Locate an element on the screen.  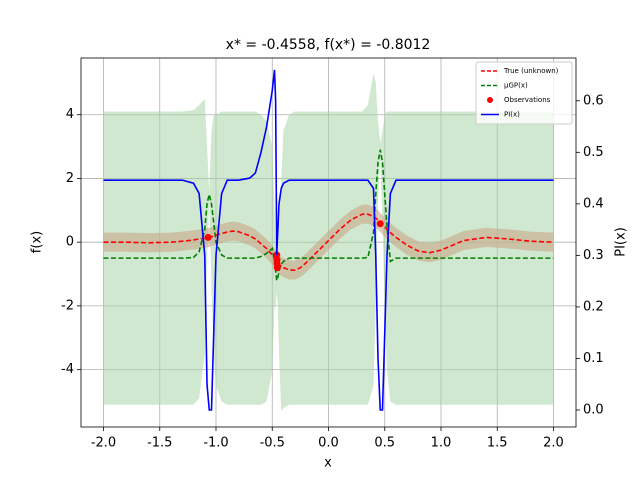
legend-box is located at coordinates (524, 93).